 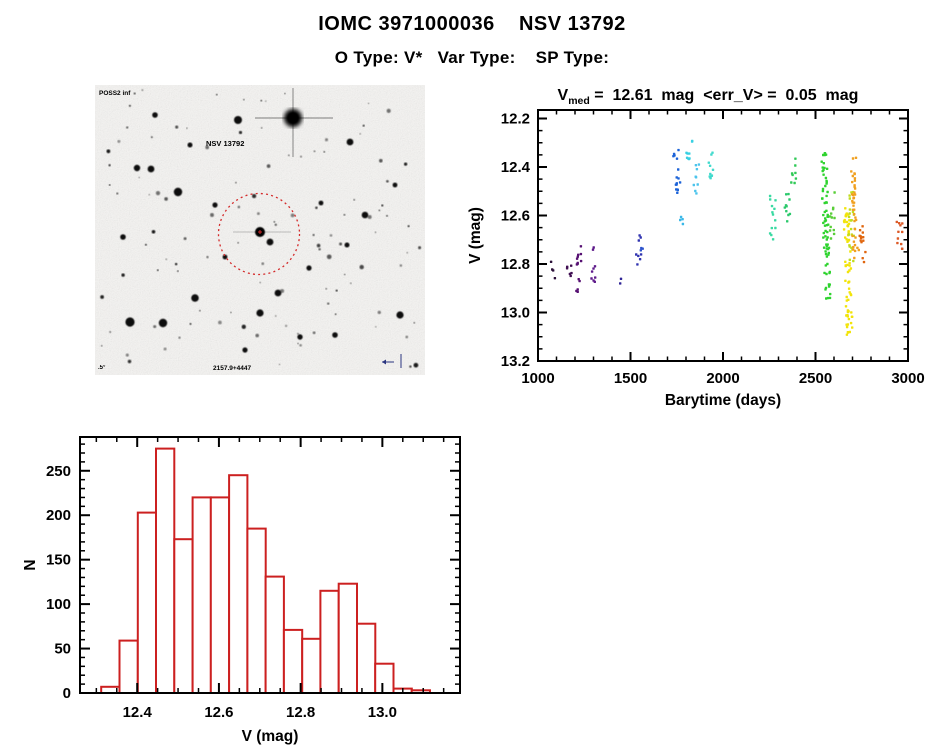 I want to click on hist-axes, so click(x=270, y=565).